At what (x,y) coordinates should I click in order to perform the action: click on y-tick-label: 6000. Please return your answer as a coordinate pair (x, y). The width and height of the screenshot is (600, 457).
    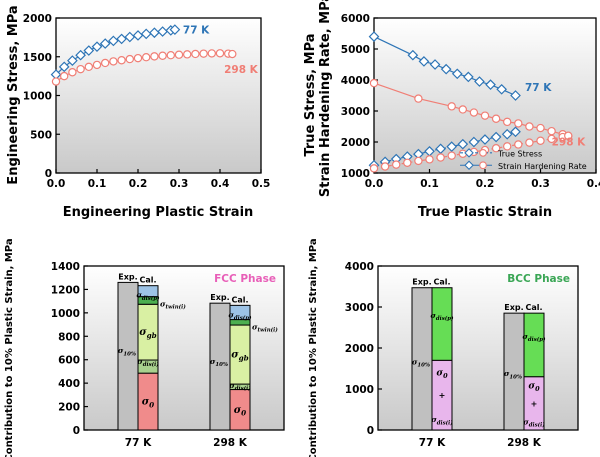
    Looking at the image, I should click on (355, 19).